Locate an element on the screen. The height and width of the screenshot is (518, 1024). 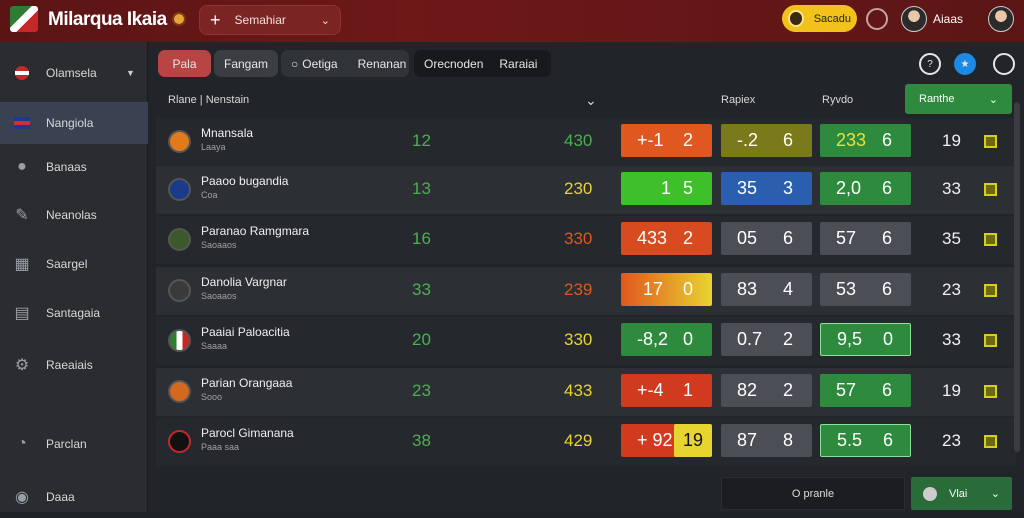
sidebar-item-raeaiais: ⚙ Raeaiais is located at coordinates (74, 365).